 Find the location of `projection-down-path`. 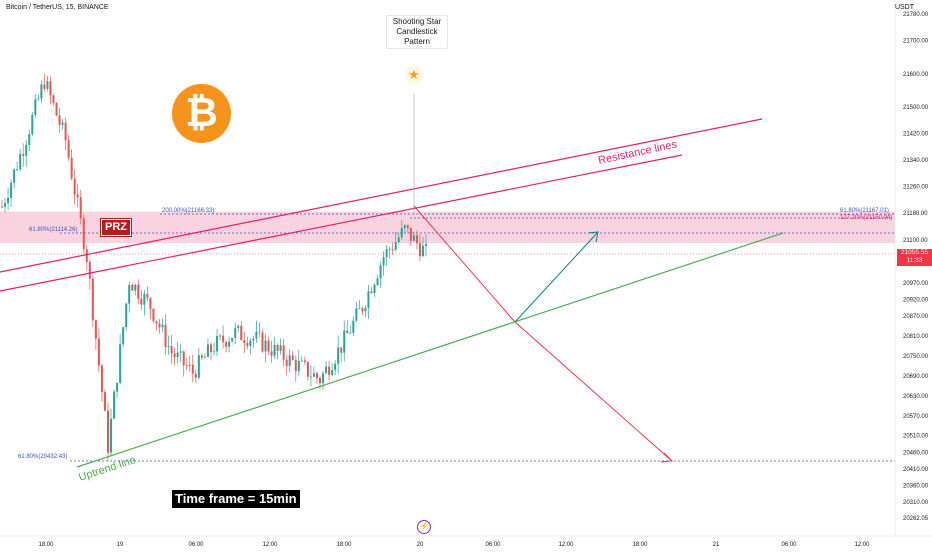

projection-down-path is located at coordinates (543, 333).